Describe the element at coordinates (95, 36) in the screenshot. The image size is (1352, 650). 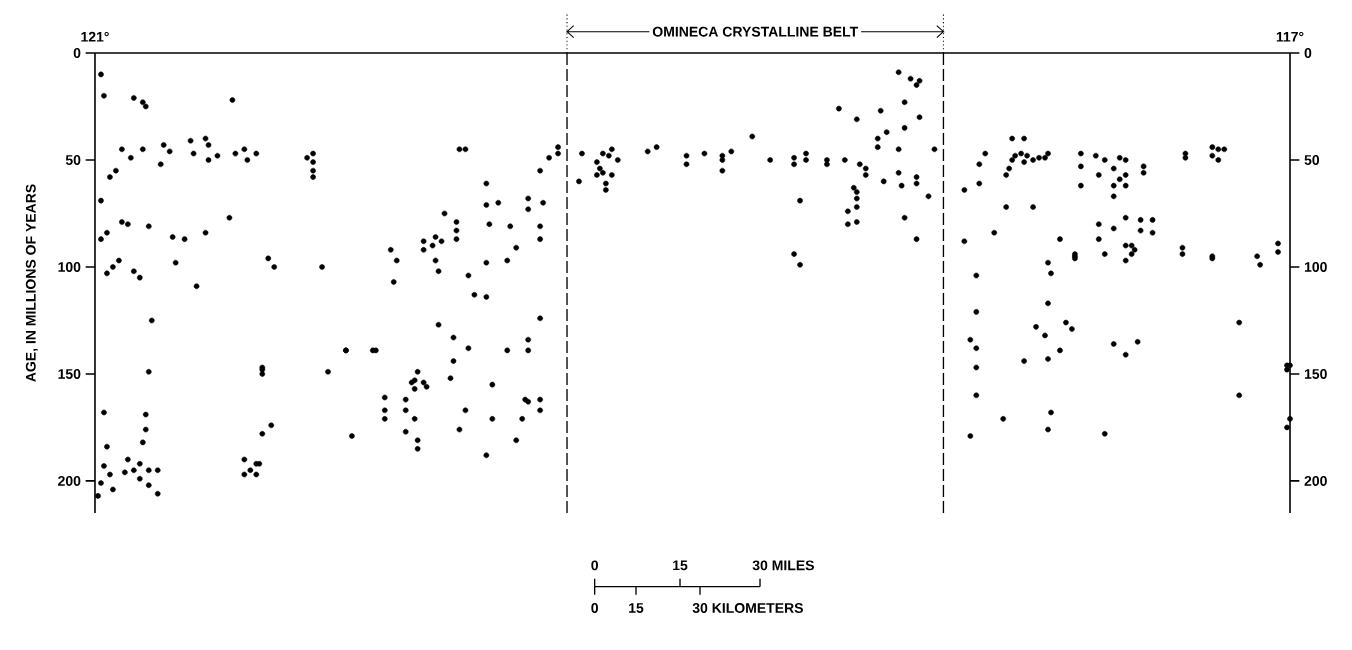
I see `x-tick-label: 121°` at that location.